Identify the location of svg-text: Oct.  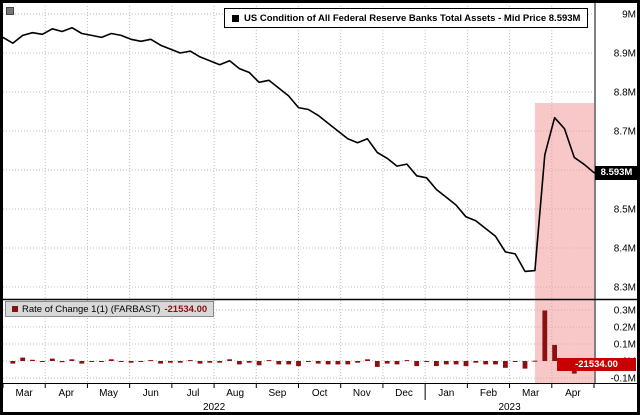
(320, 393).